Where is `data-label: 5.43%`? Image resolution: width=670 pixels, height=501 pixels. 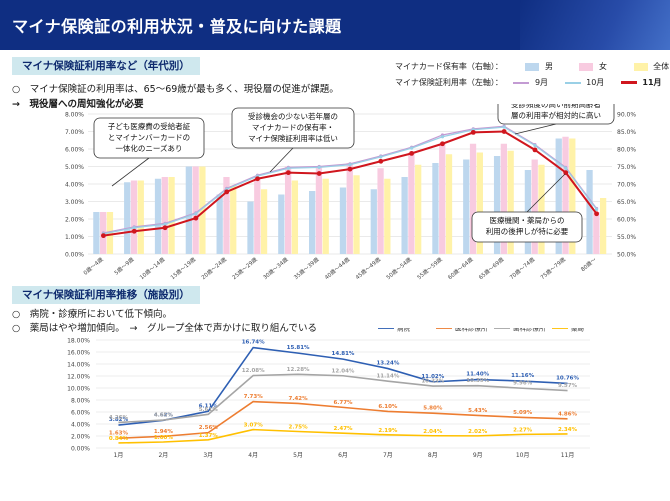
data-label: 5.43% is located at coordinates (478, 411).